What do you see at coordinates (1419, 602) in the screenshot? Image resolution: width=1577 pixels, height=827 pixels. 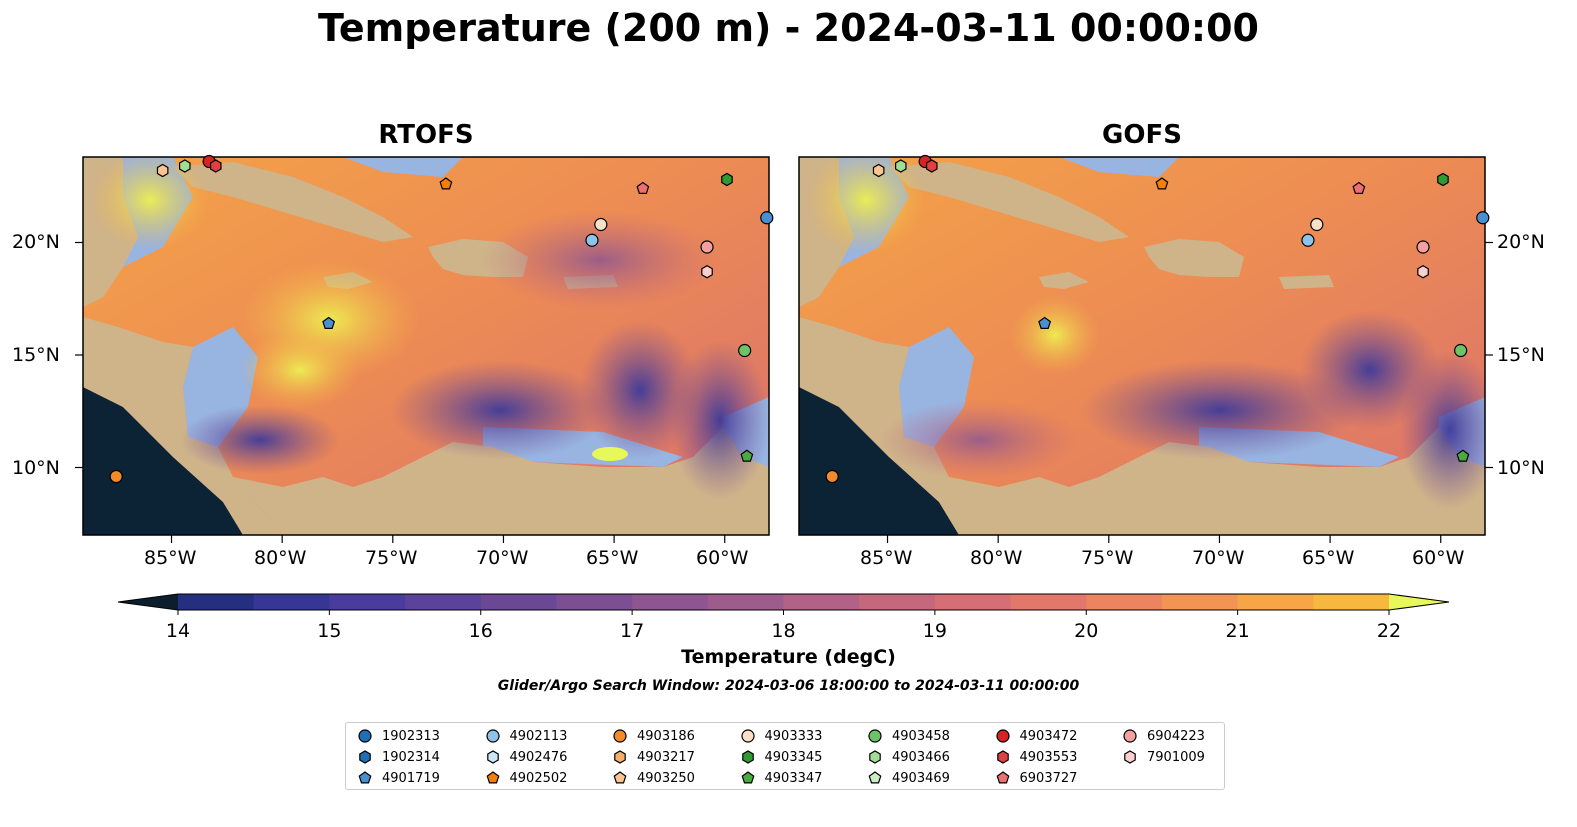 I see `colorbar-extend-high` at bounding box center [1419, 602].